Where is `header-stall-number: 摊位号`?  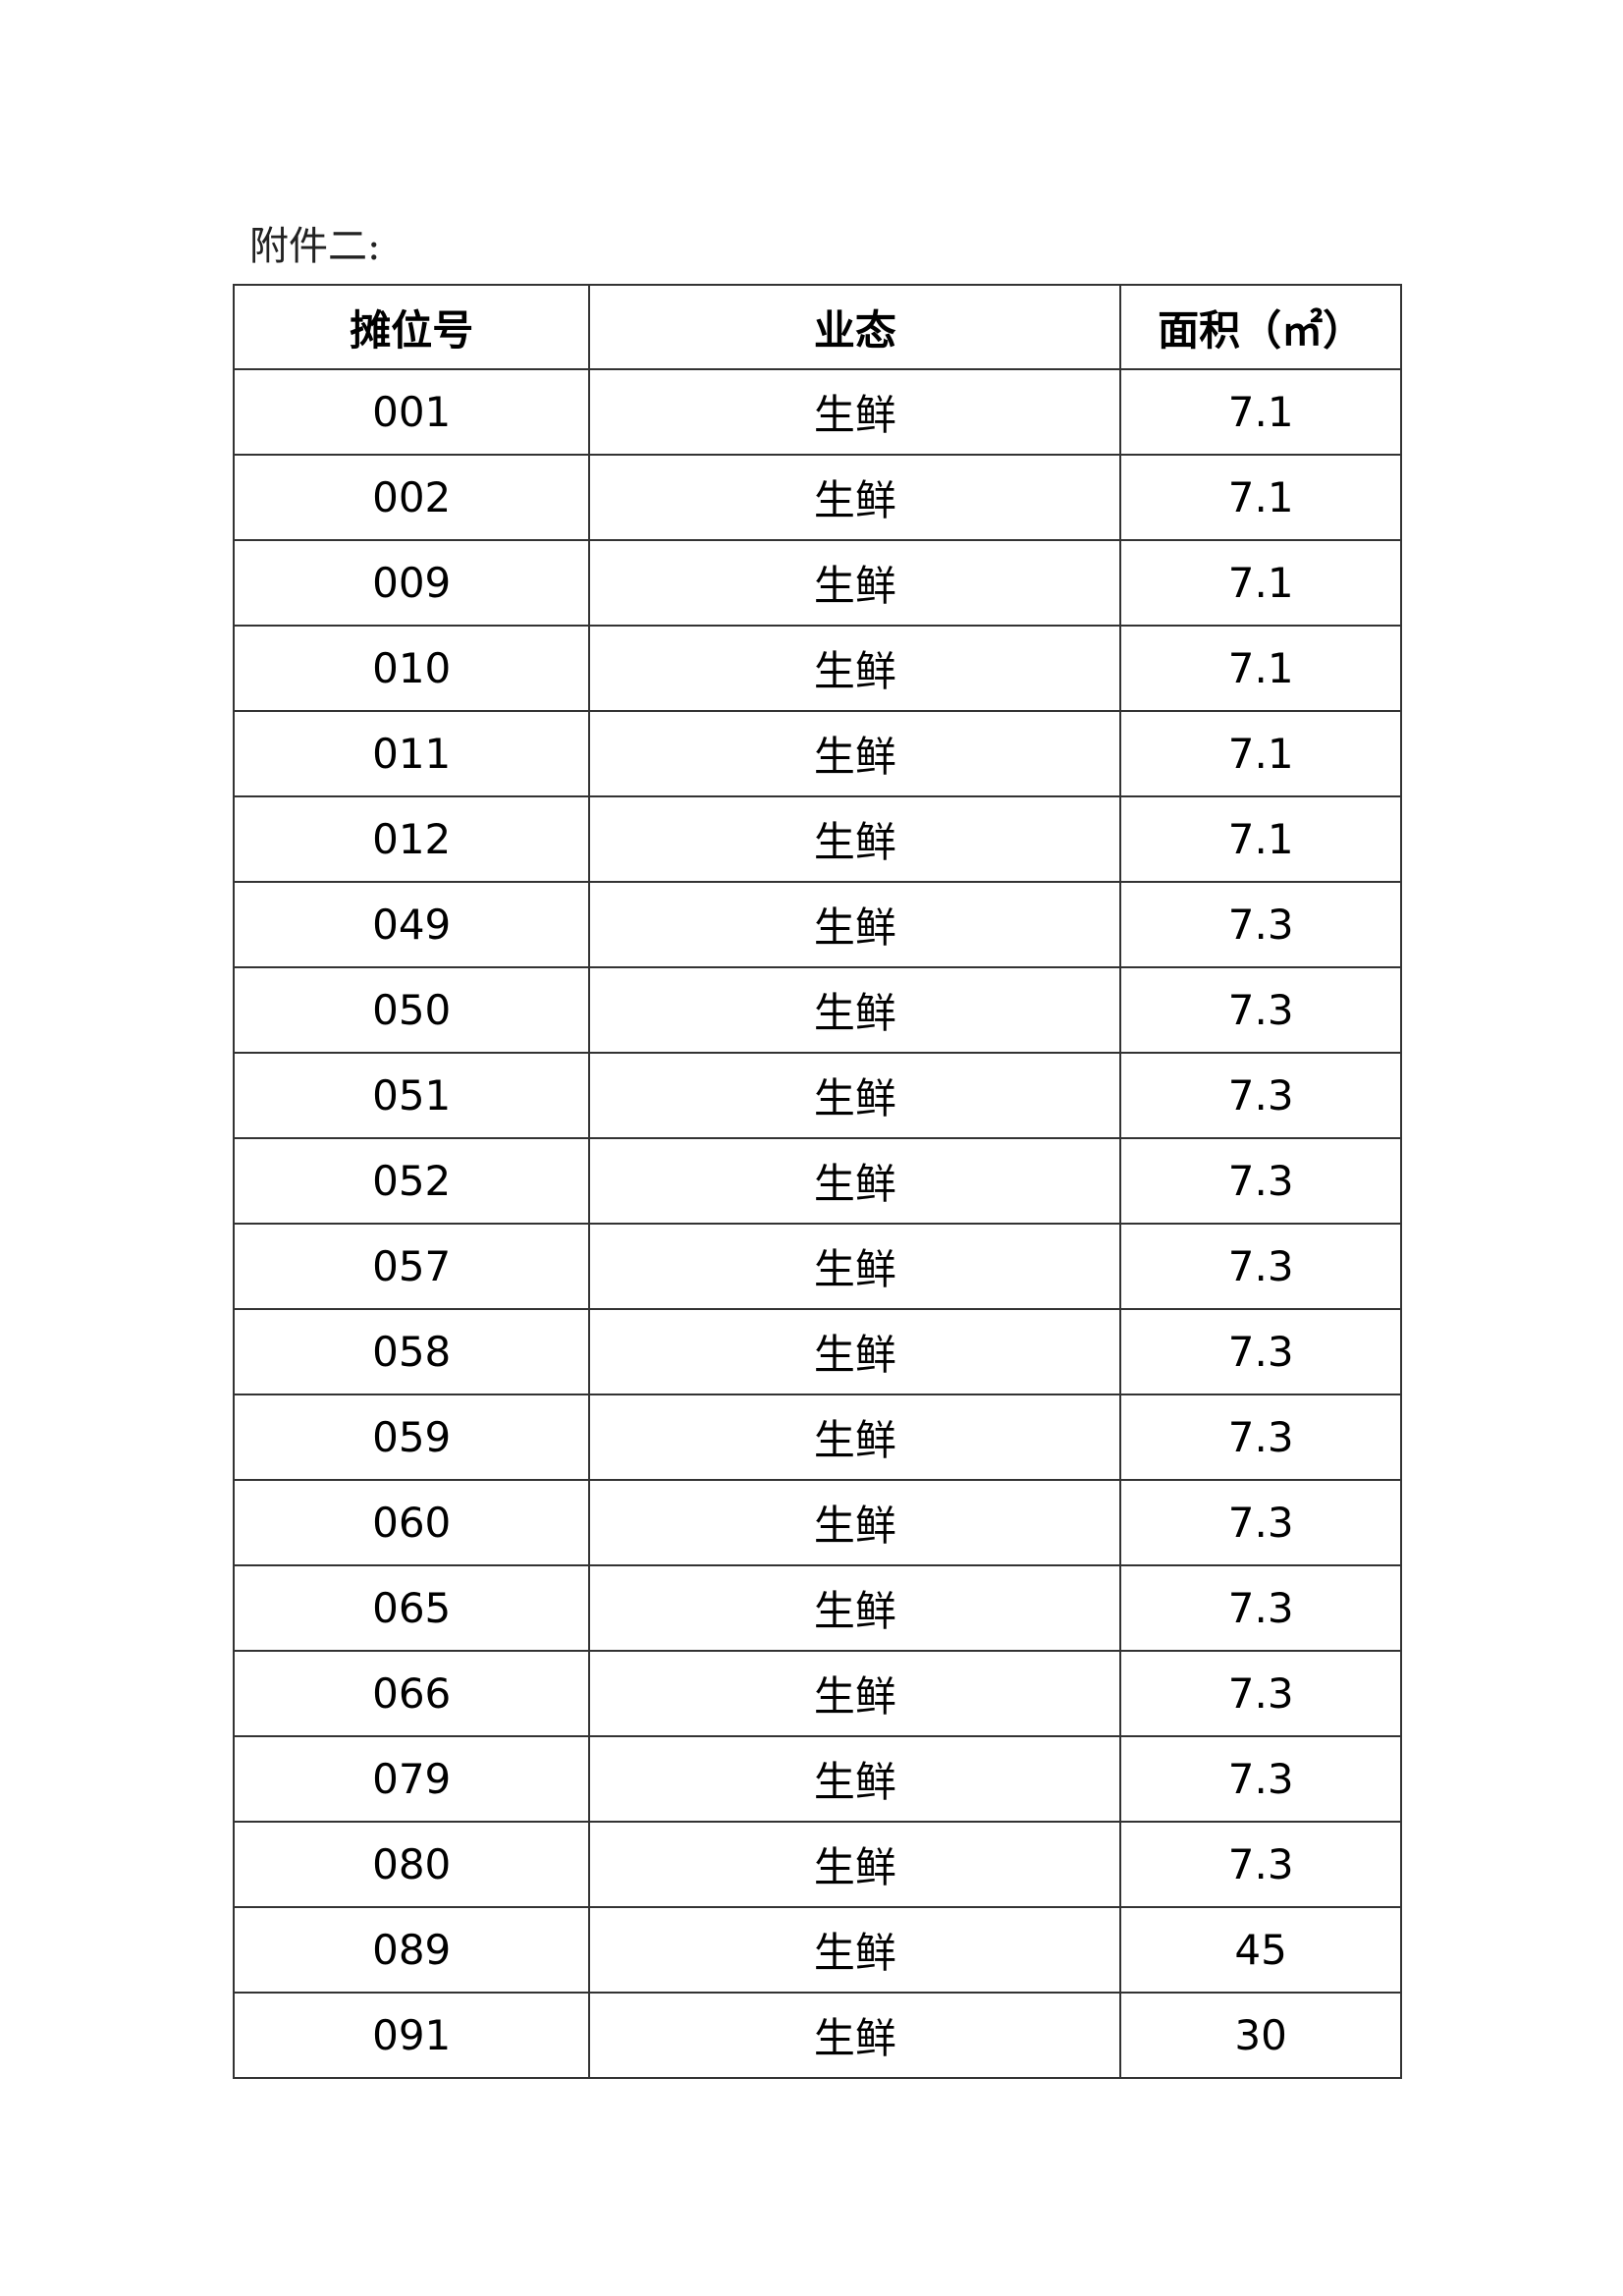 header-stall-number: 摊位号 is located at coordinates (412, 327).